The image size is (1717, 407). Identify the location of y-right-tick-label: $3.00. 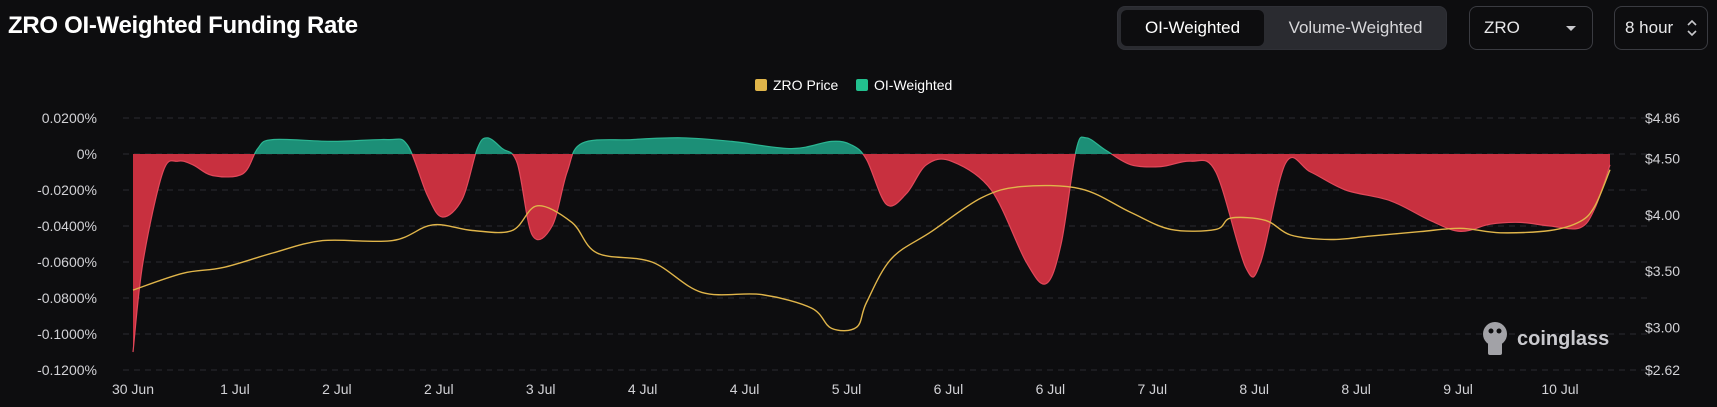
(1662, 327).